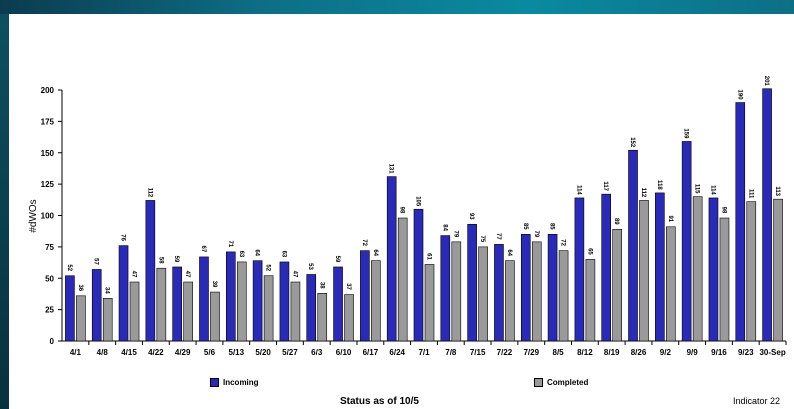 This screenshot has width=794, height=409. I want to click on x-tick-label: 4/1, so click(76, 352).